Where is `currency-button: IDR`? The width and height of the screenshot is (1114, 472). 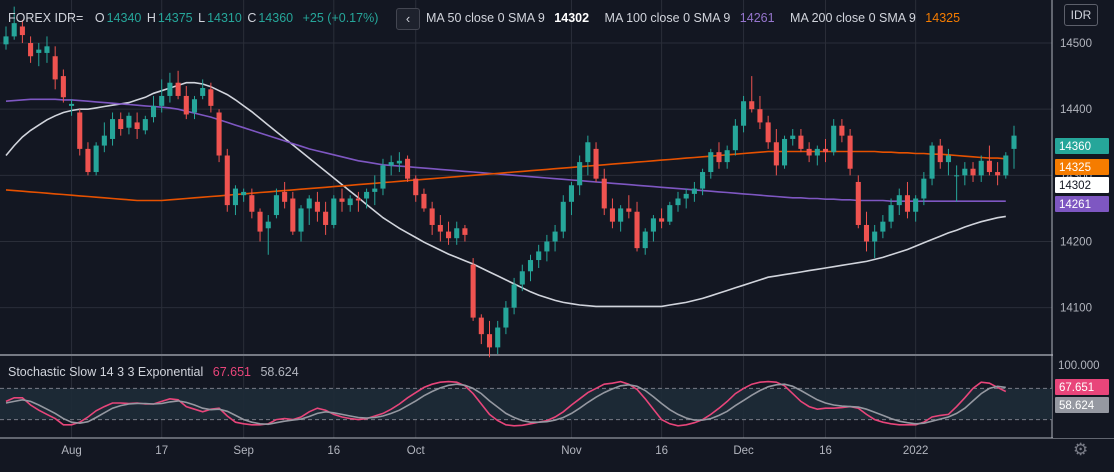
currency-button: IDR is located at coordinates (1081, 15).